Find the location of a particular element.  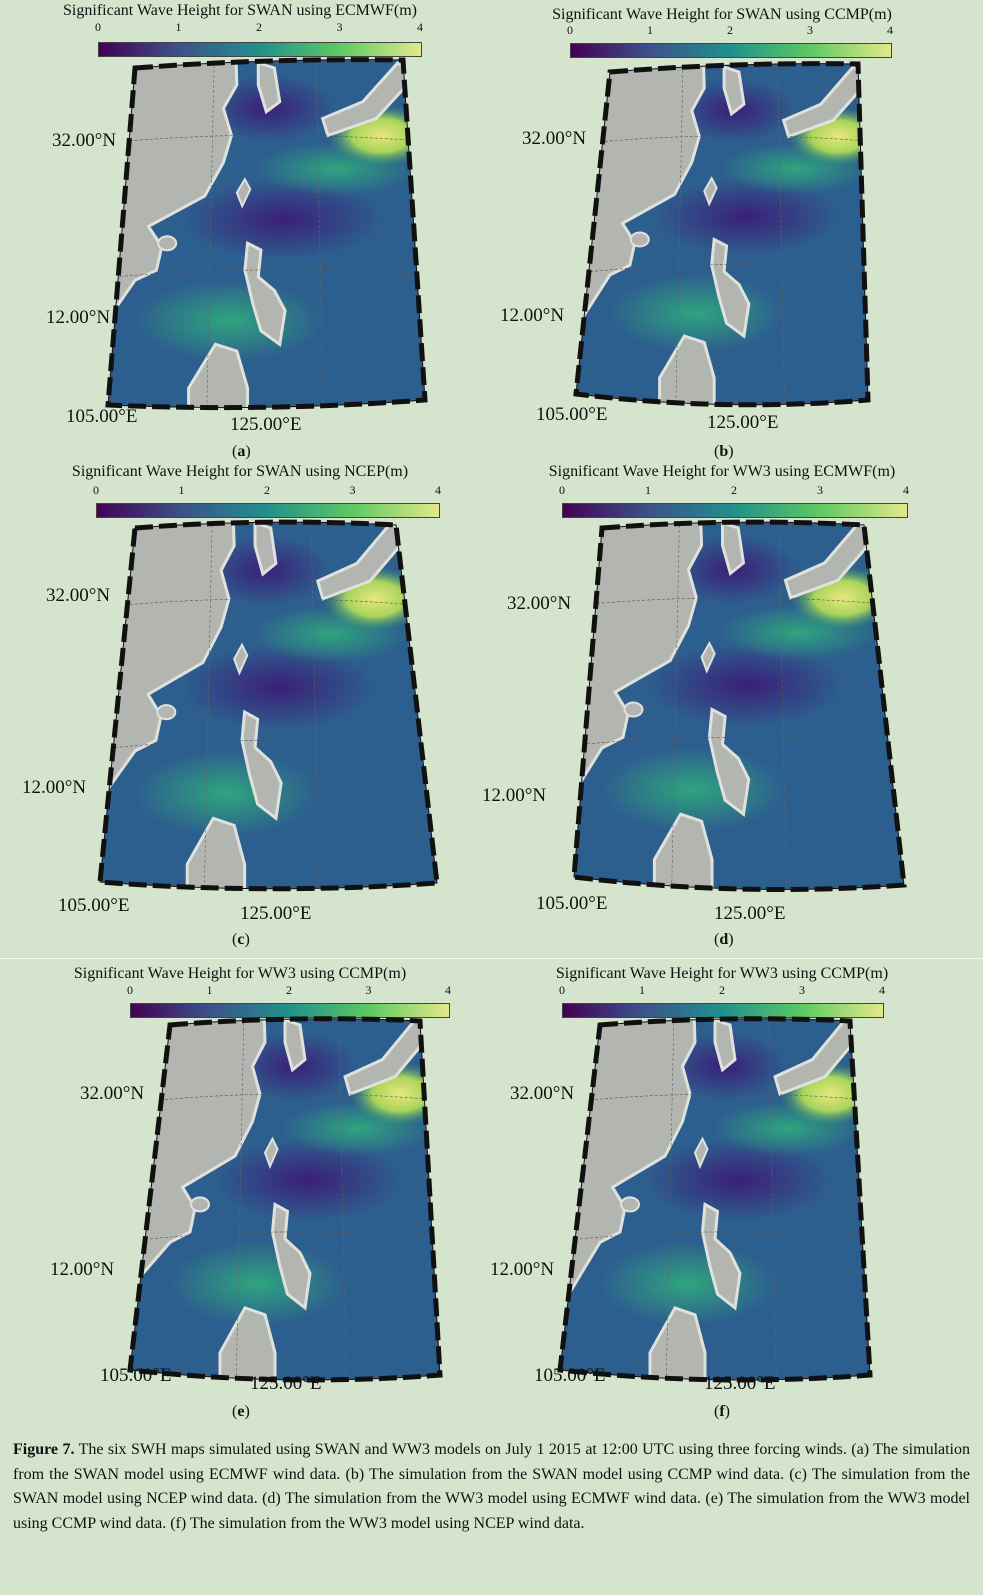

panel-letter-text: b is located at coordinates (724, 451).